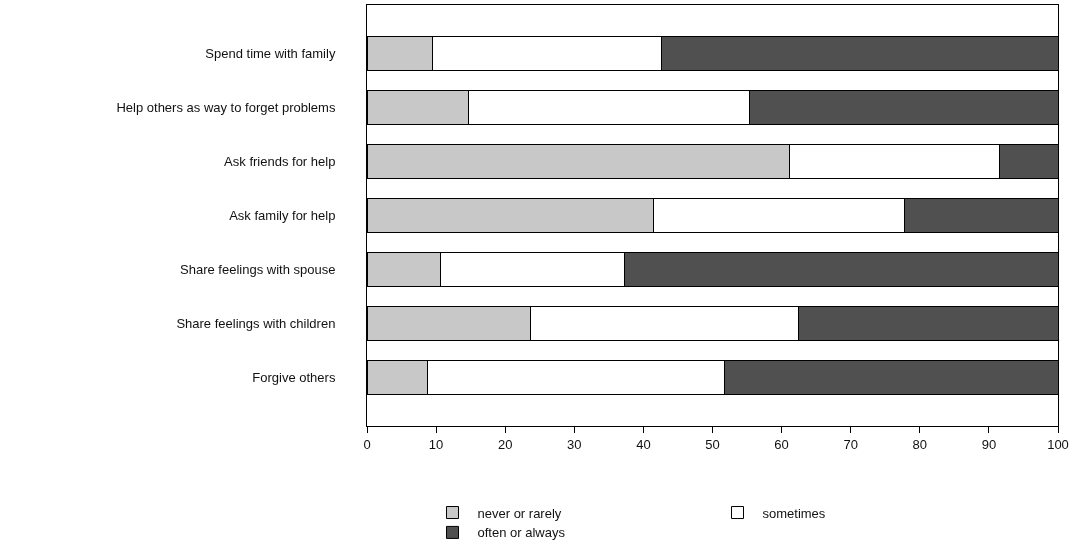 The height and width of the screenshot is (552, 1074). I want to click on y-tick-label: Ask family for help, so click(282, 216).